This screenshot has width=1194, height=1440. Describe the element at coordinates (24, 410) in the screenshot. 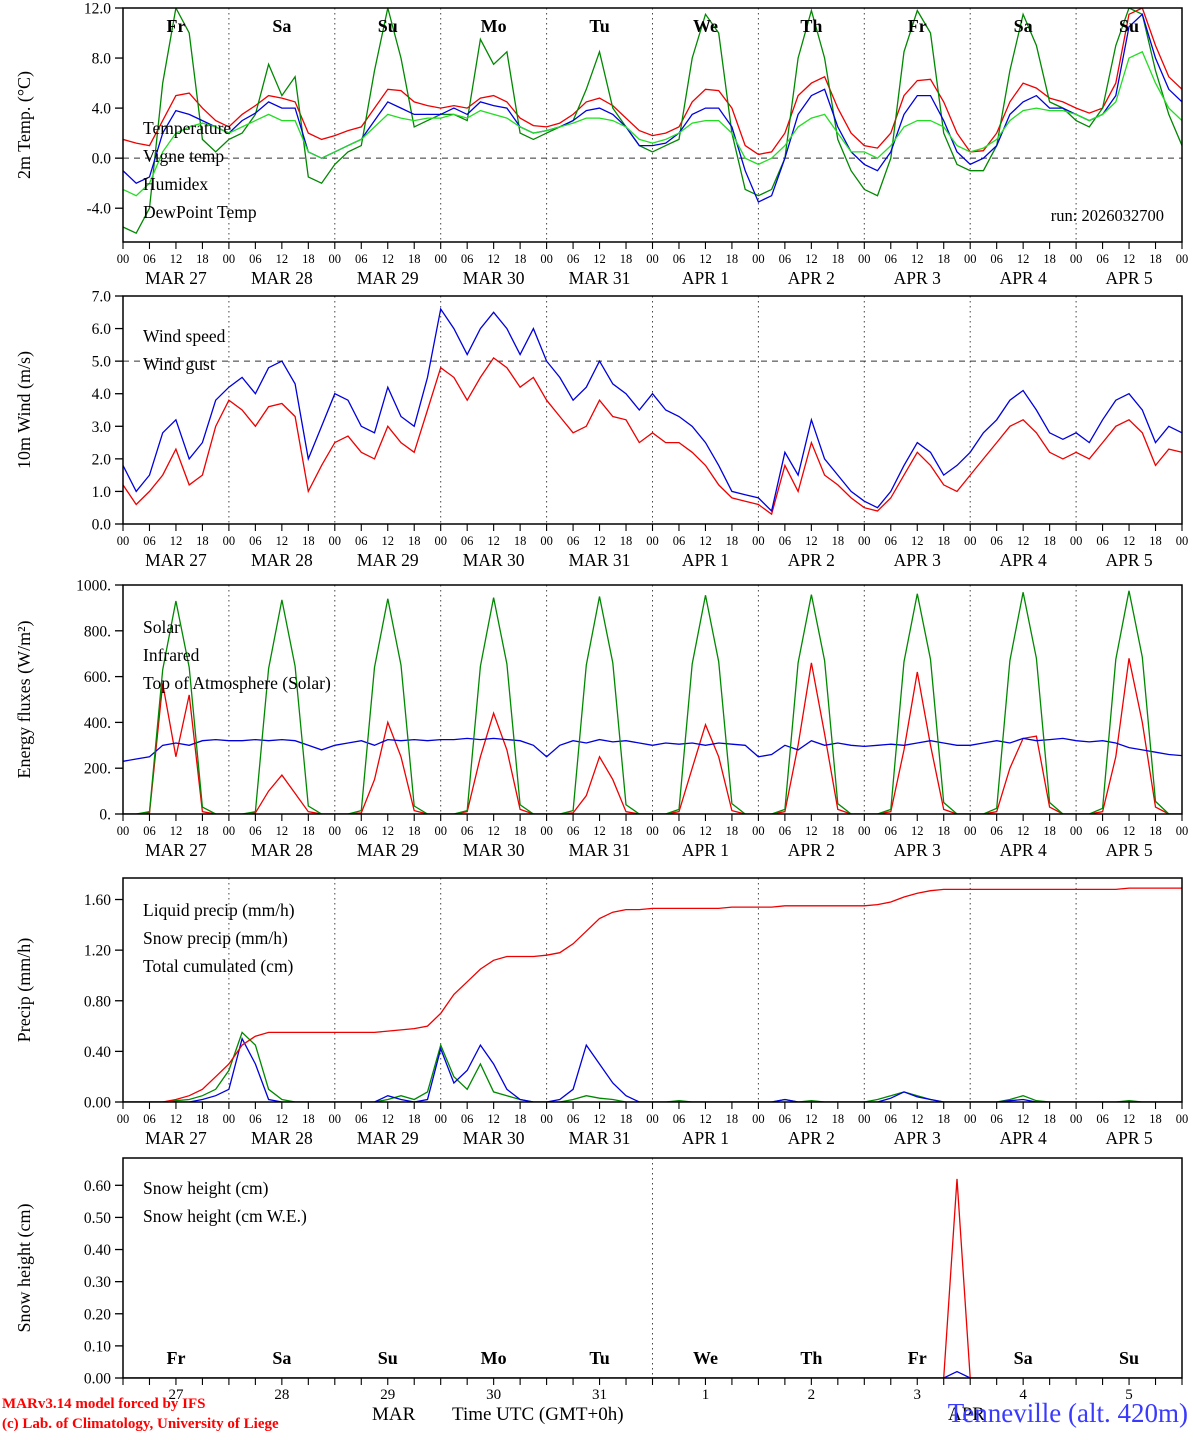

I see `y-axis-title: 10m Wind (m/s)` at that location.